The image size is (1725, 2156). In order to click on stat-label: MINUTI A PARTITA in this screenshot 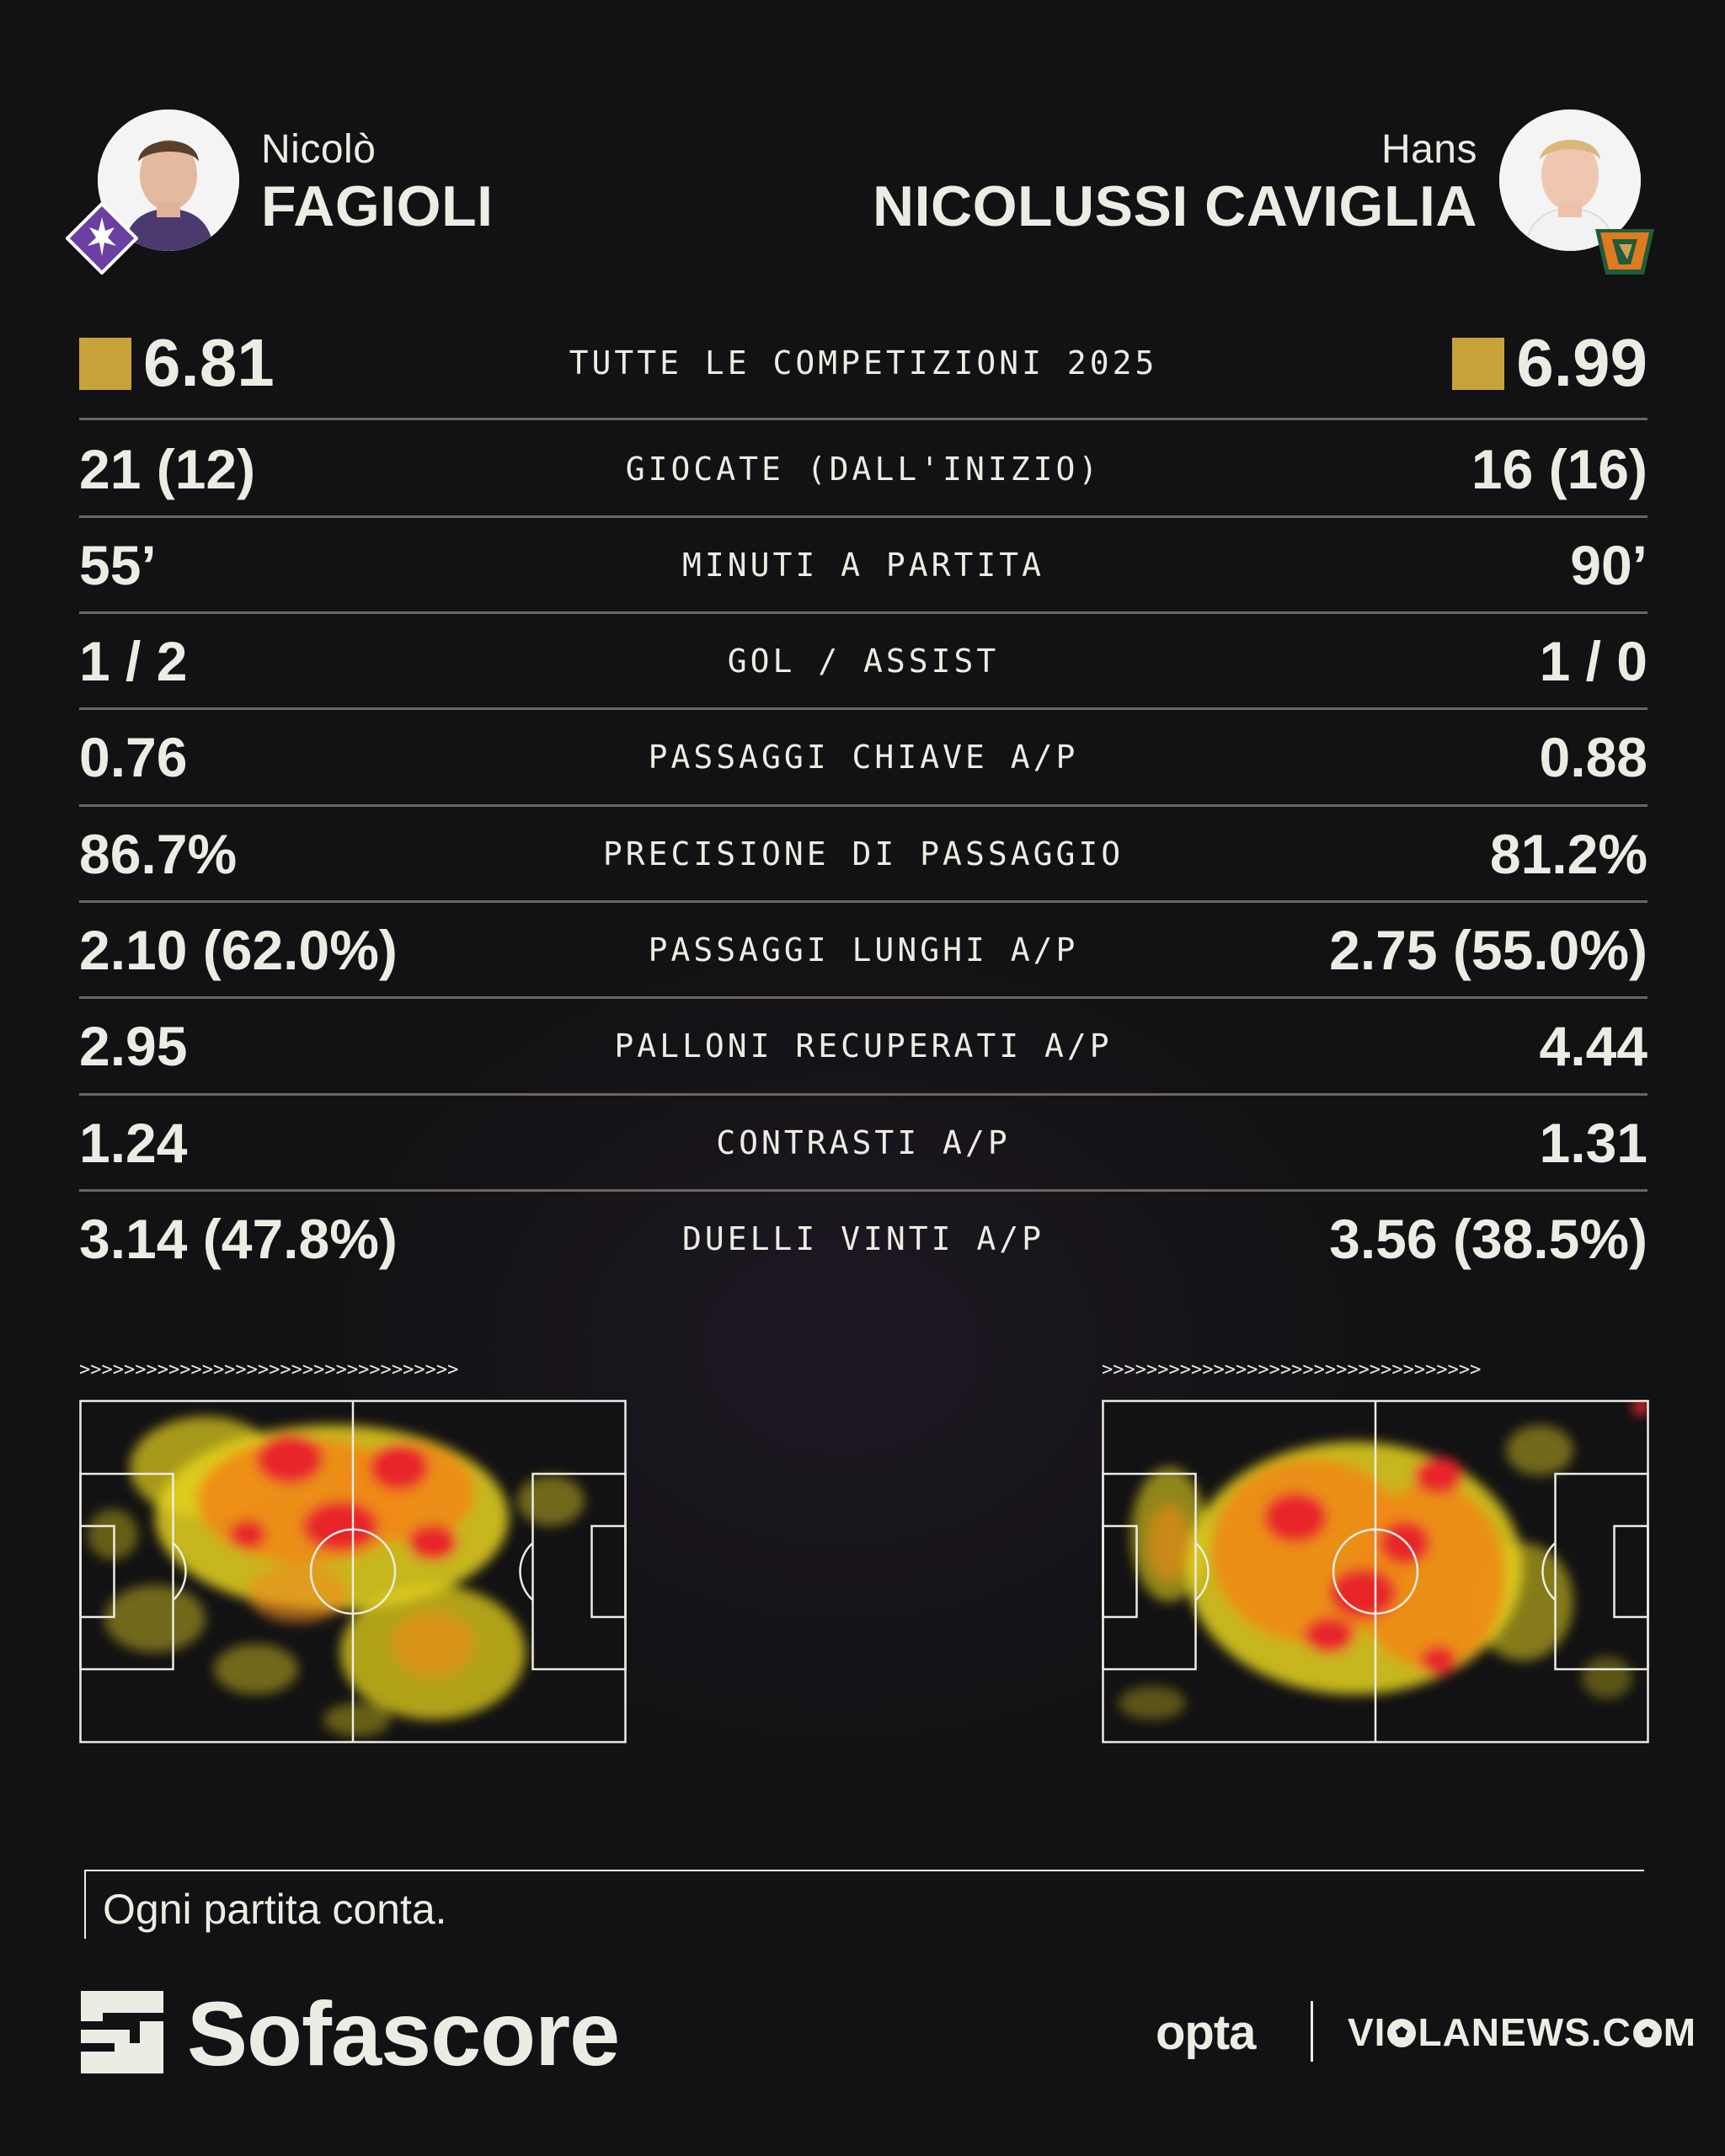, I will do `click(863, 565)`.